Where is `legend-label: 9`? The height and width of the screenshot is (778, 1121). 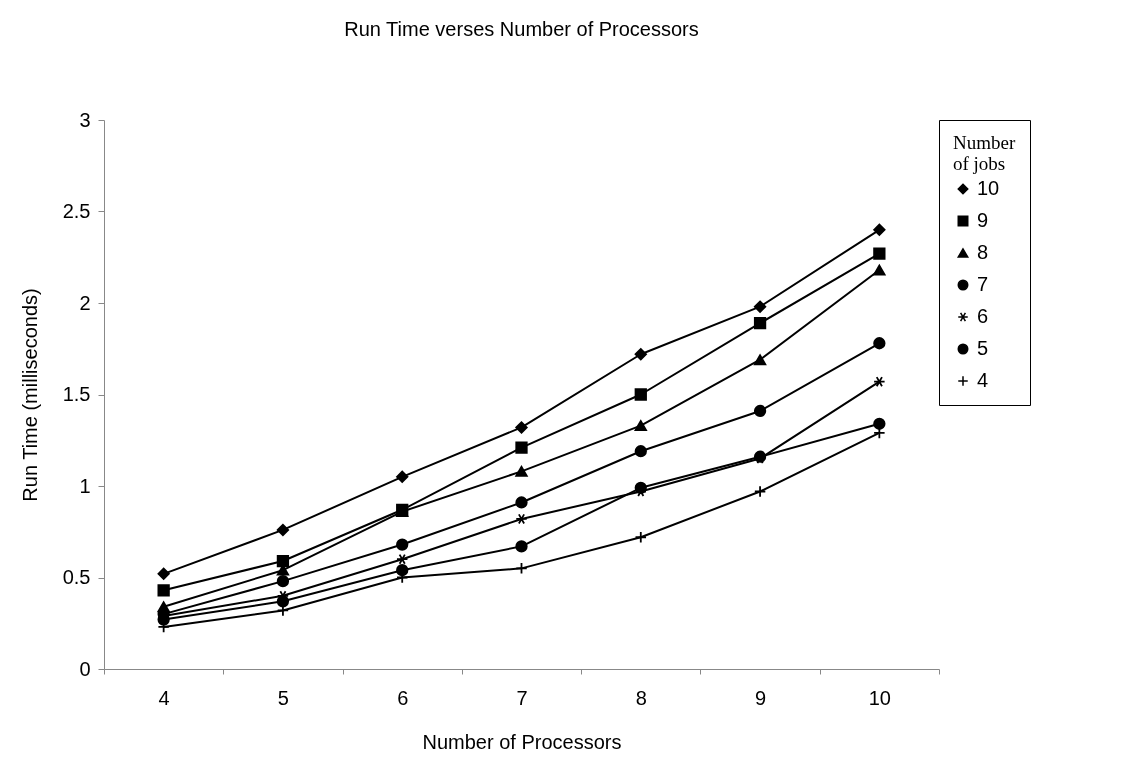 legend-label: 9 is located at coordinates (983, 220).